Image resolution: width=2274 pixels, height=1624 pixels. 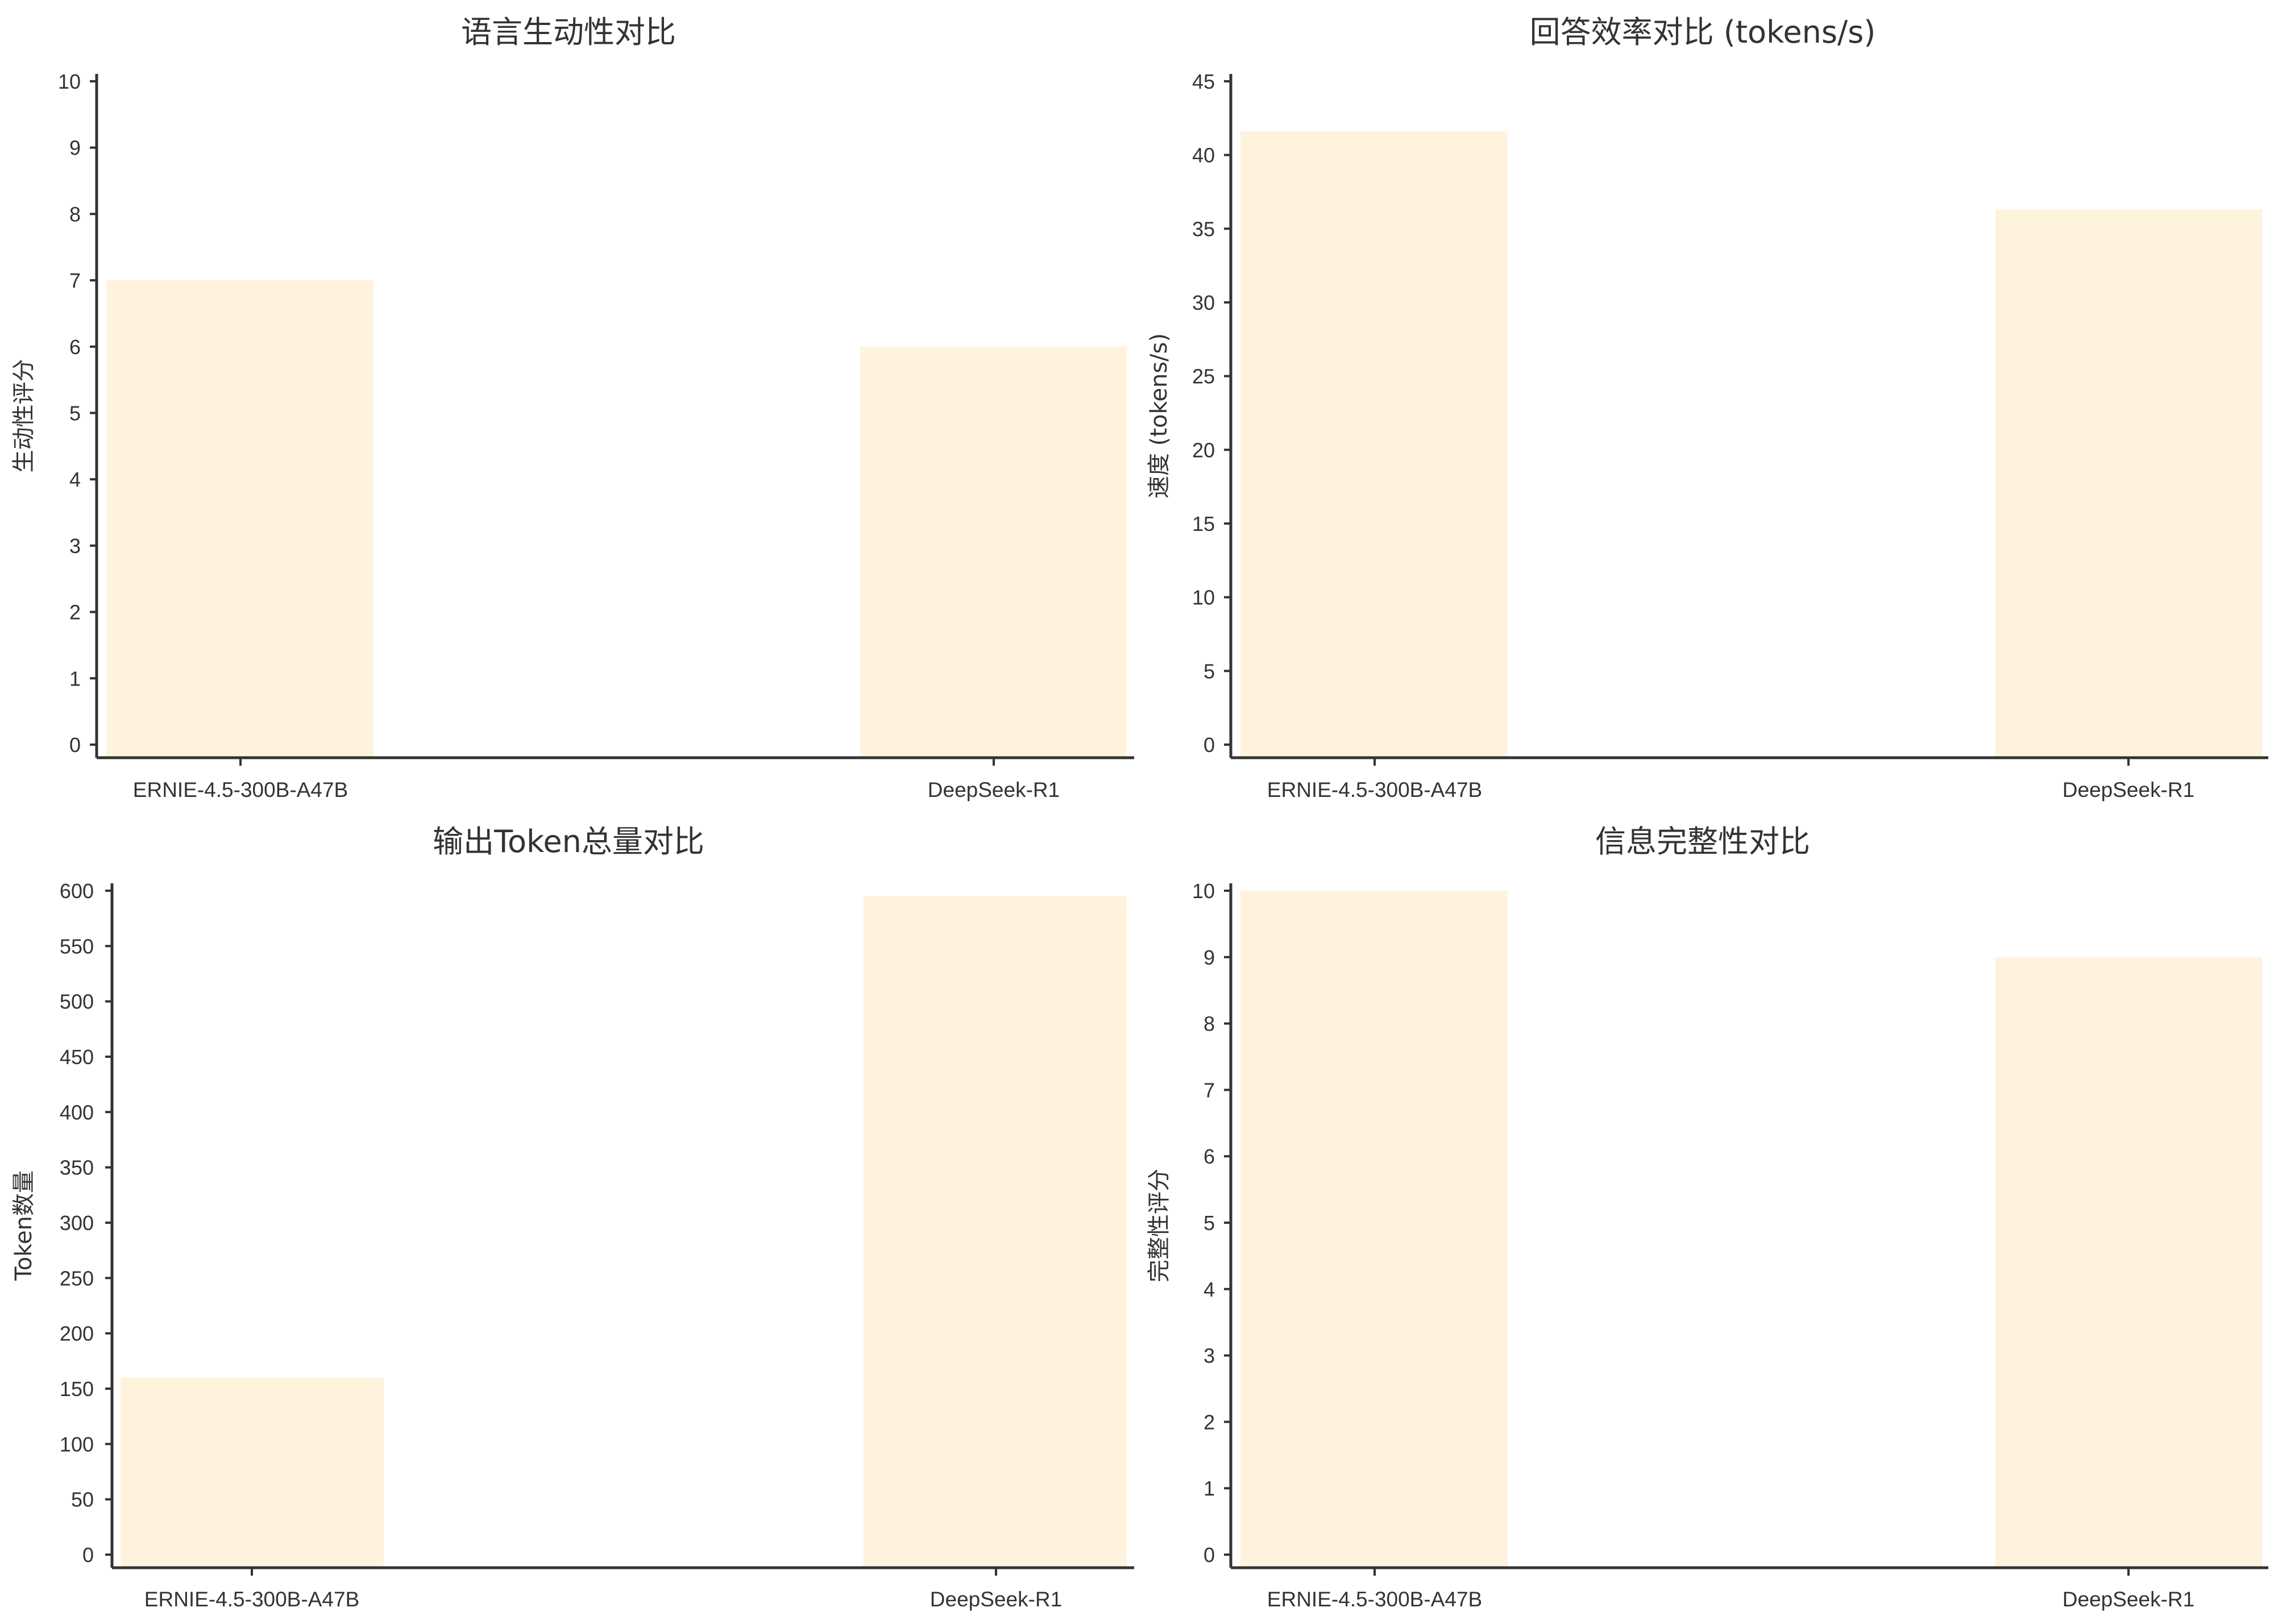 I want to click on y-tick-label: 300, so click(x=77, y=1223).